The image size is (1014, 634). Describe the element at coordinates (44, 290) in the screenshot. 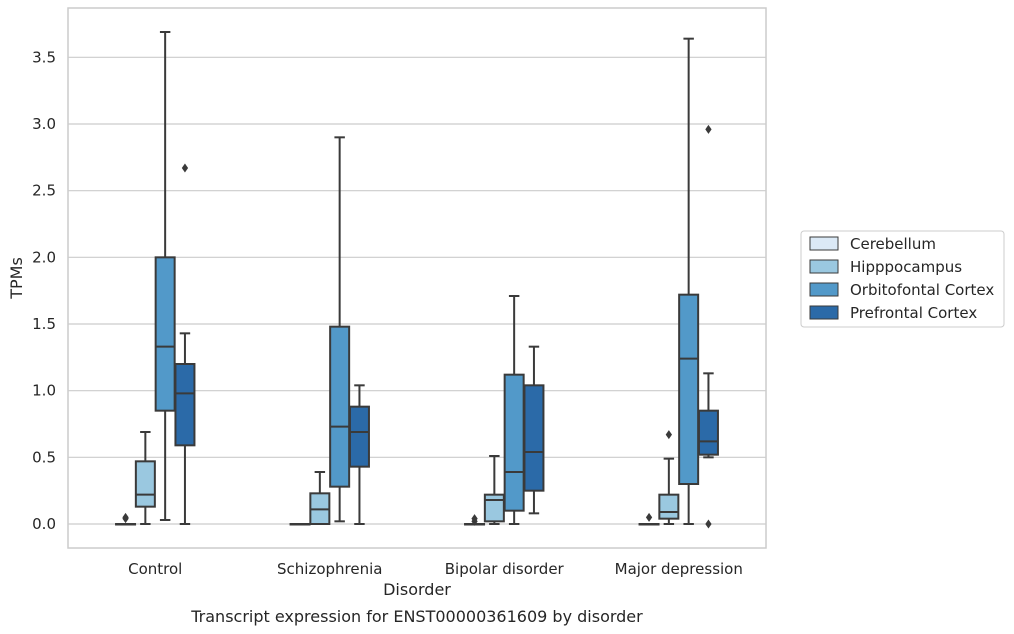

I see `y-tick-labels: 0.0 0.5 1.0 1.5 2.0 2.5 3.0 3.5` at that location.